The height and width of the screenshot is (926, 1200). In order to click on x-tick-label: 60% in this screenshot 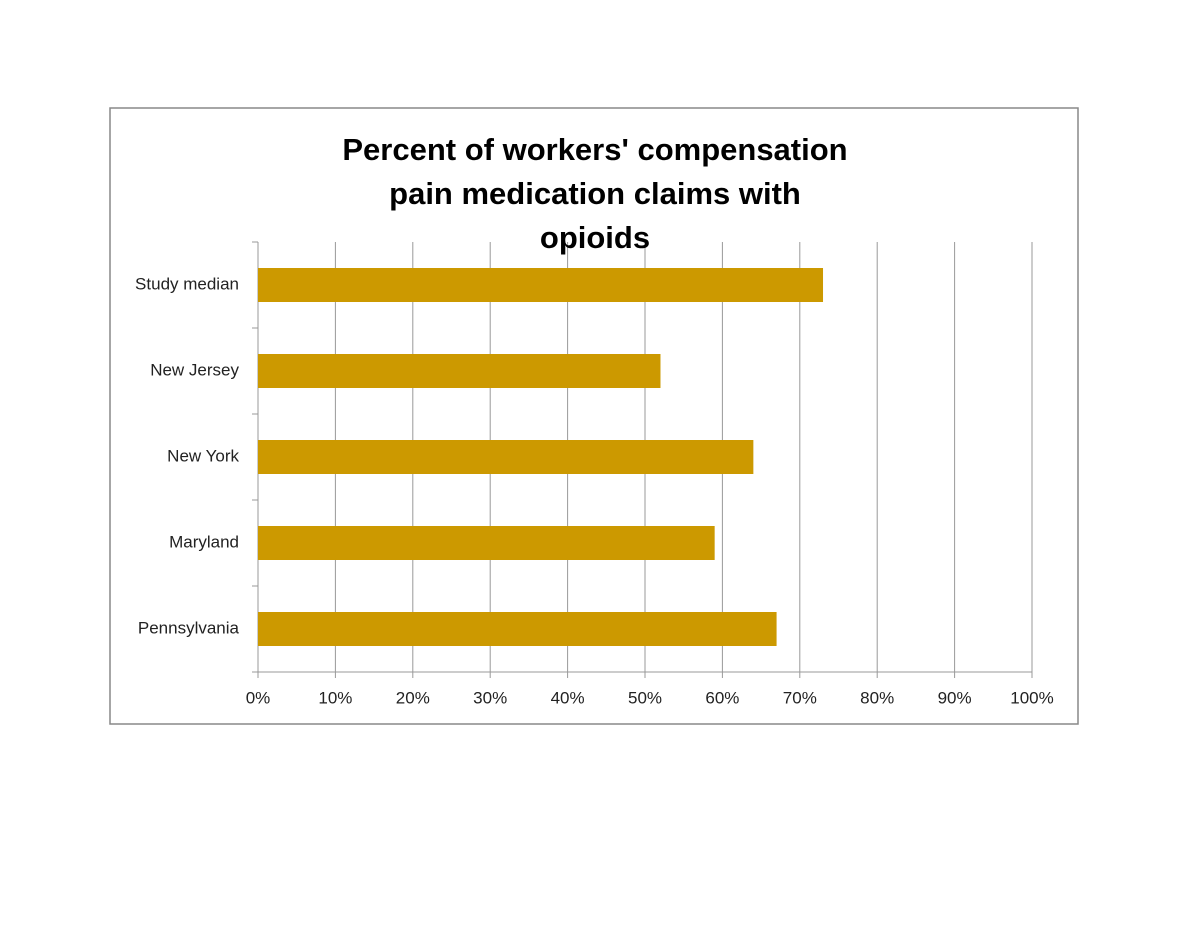, I will do `click(722, 697)`.